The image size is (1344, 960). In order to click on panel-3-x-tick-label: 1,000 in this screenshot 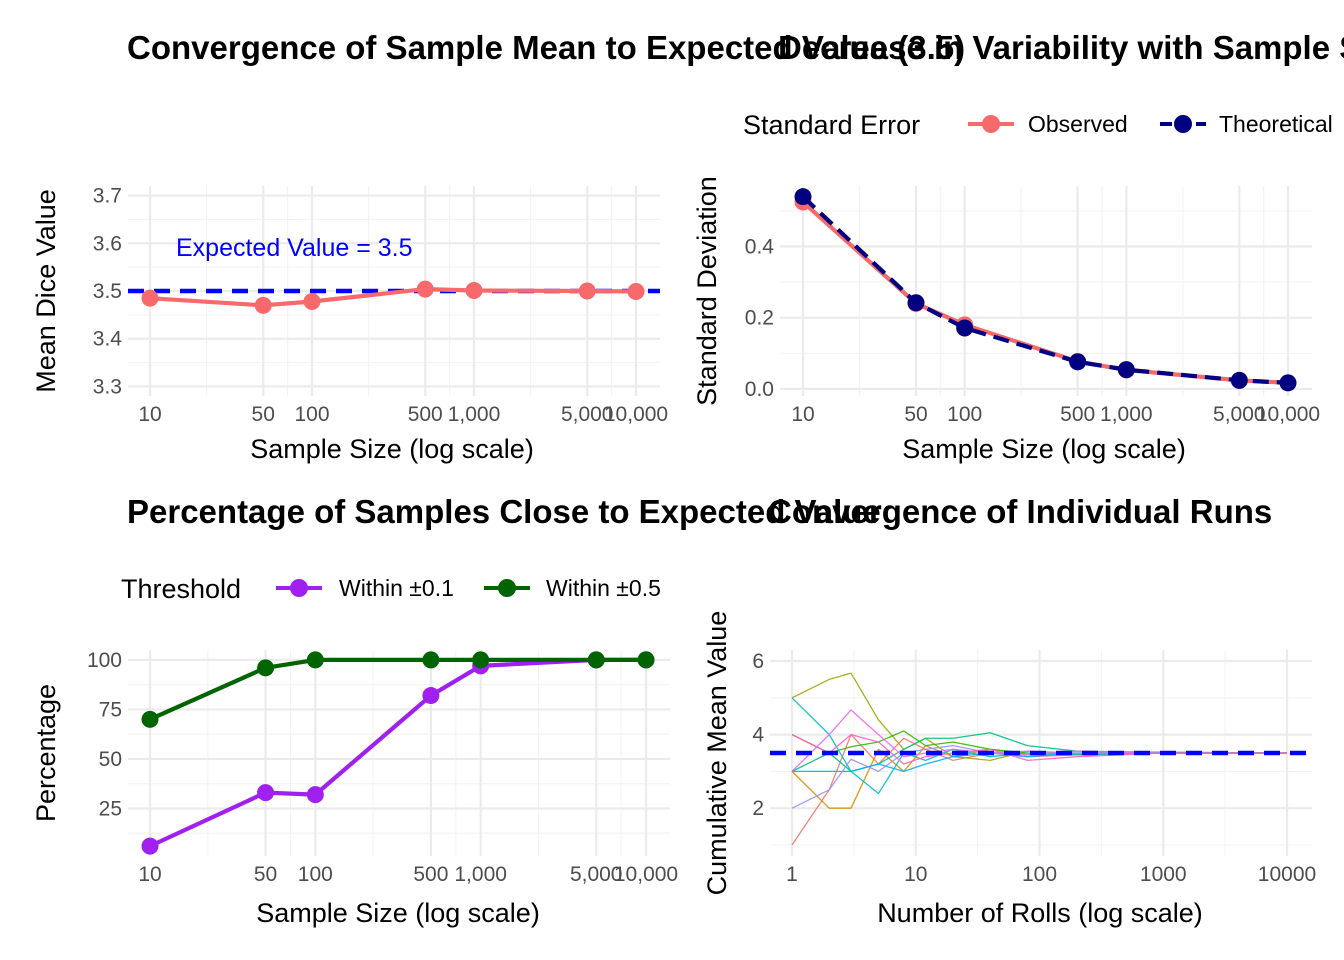, I will do `click(480, 874)`.